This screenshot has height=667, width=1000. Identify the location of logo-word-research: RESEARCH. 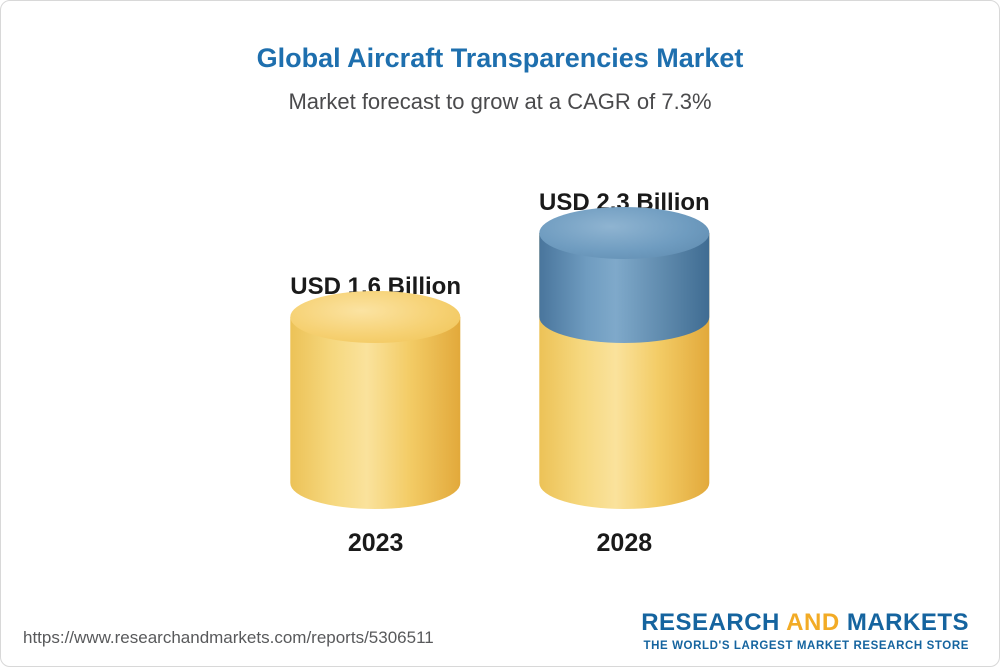
(710, 622).